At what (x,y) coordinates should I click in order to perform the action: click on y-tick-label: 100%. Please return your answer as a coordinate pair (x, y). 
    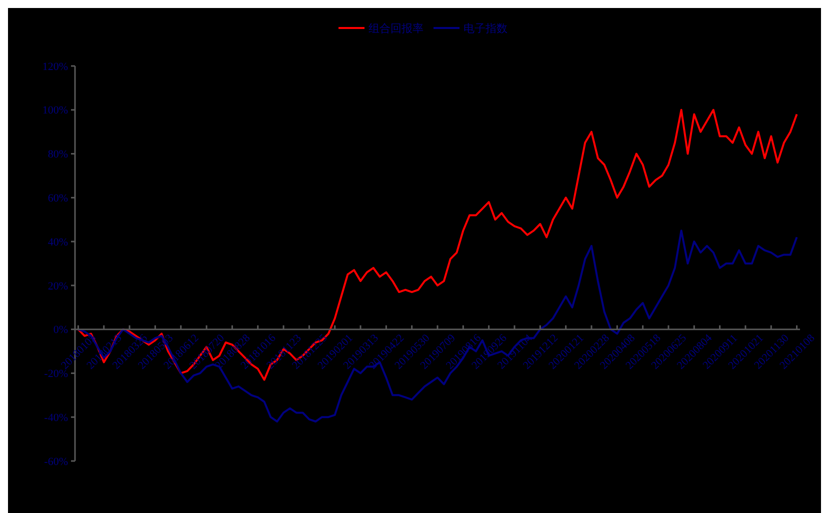
    Looking at the image, I should click on (55, 110).